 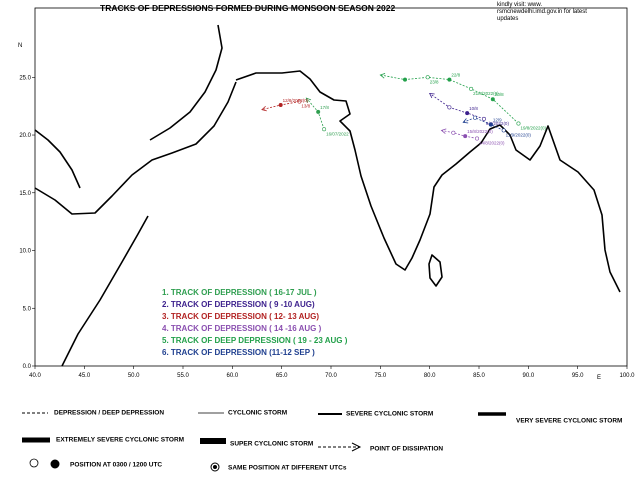 I want to click on track-point-label: 20/8, so click(x=499, y=94).